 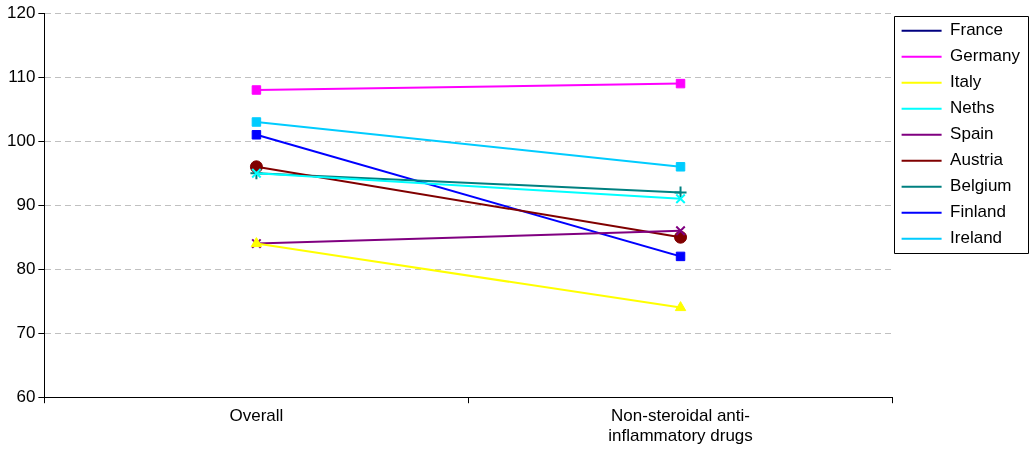 What do you see at coordinates (972, 134) in the screenshot?
I see `legend-label: Spain` at bounding box center [972, 134].